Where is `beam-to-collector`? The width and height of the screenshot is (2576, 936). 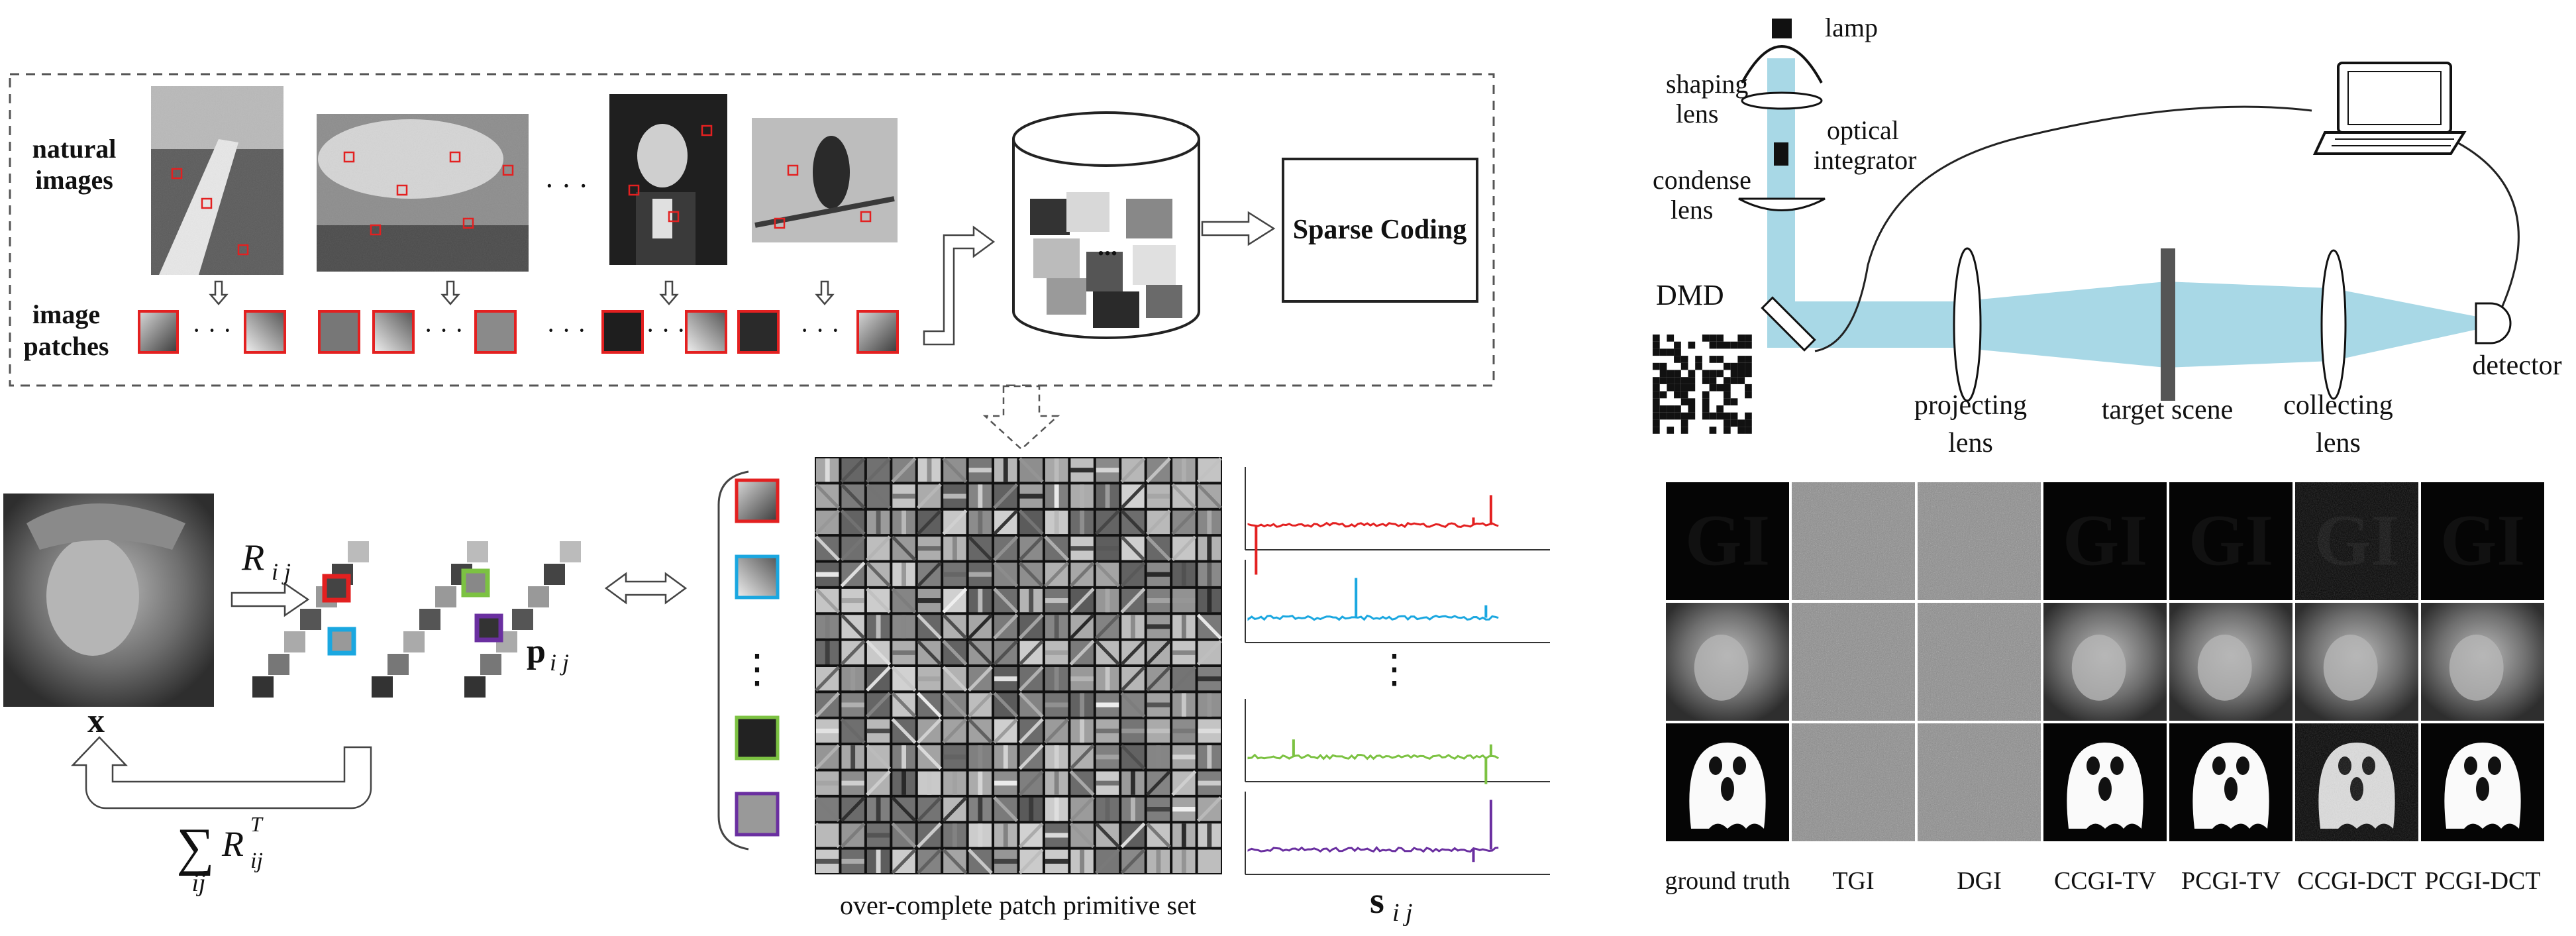 beam-to-collector is located at coordinates (2249, 325).